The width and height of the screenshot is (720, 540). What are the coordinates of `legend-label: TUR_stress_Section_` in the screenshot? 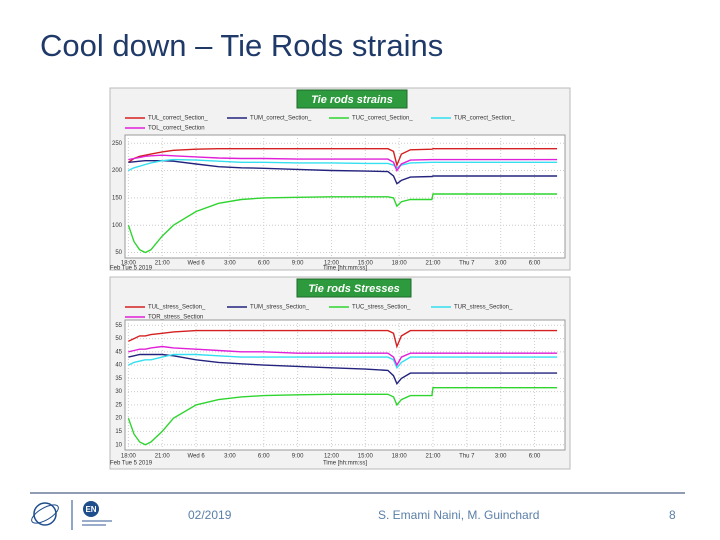 It's located at (483, 308).